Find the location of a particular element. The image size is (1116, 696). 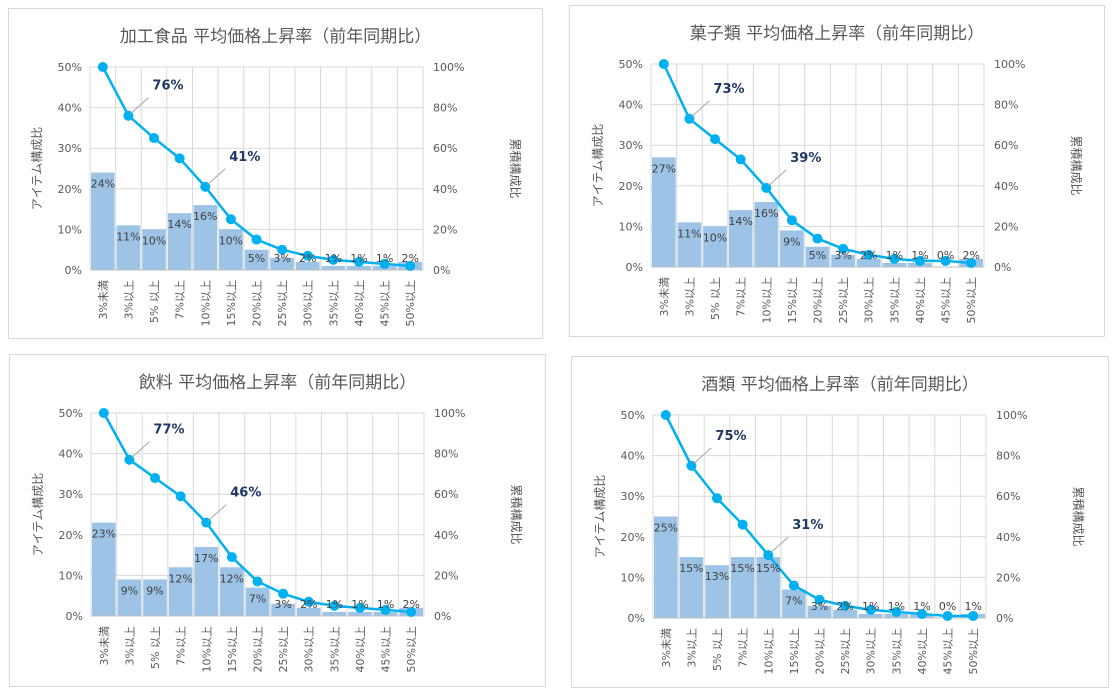

bar-data-label: 7% is located at coordinates (793, 601).